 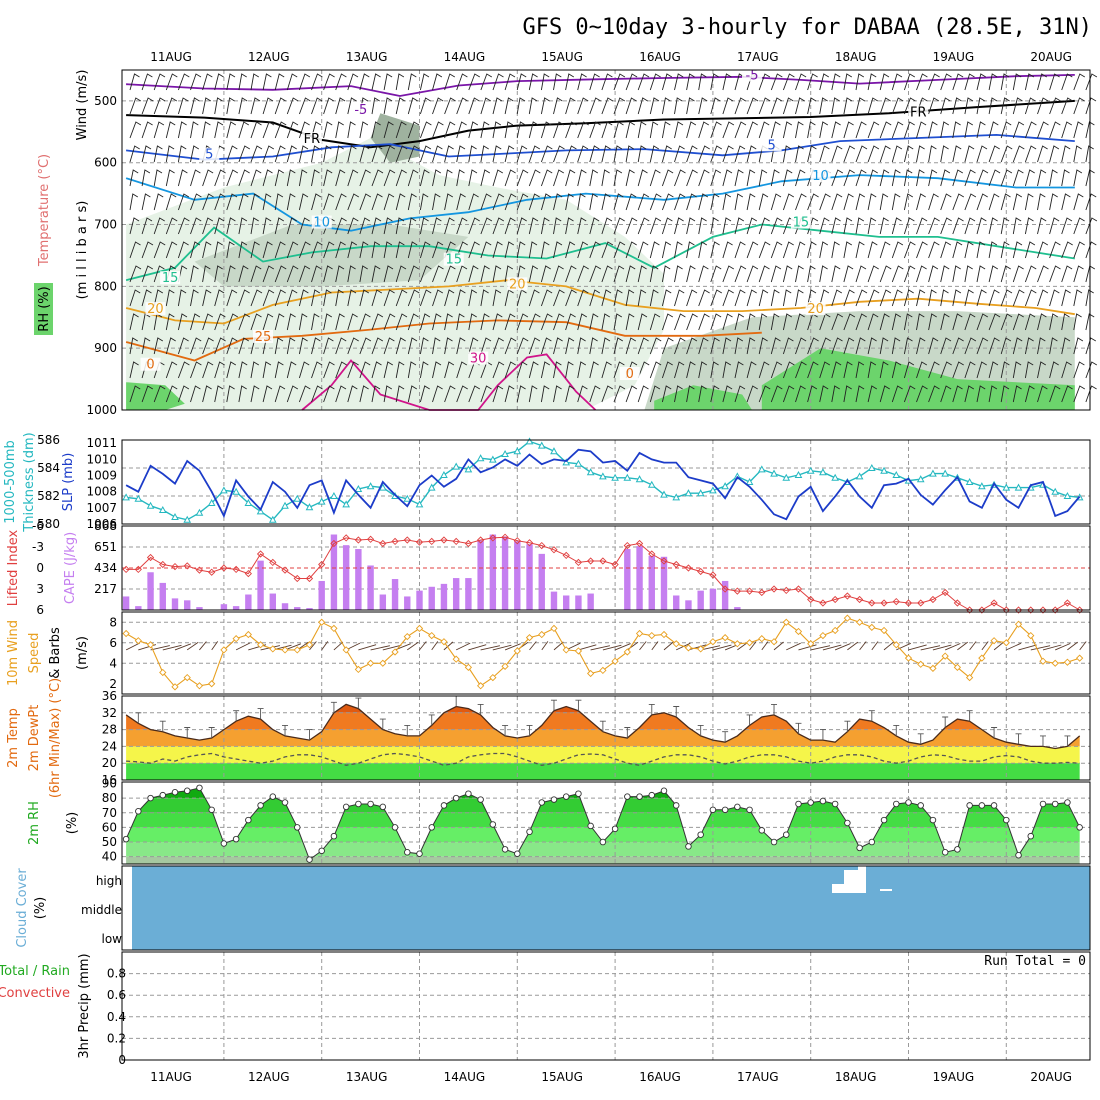 I want to click on y-tick-label: 700, so click(x=105, y=225).